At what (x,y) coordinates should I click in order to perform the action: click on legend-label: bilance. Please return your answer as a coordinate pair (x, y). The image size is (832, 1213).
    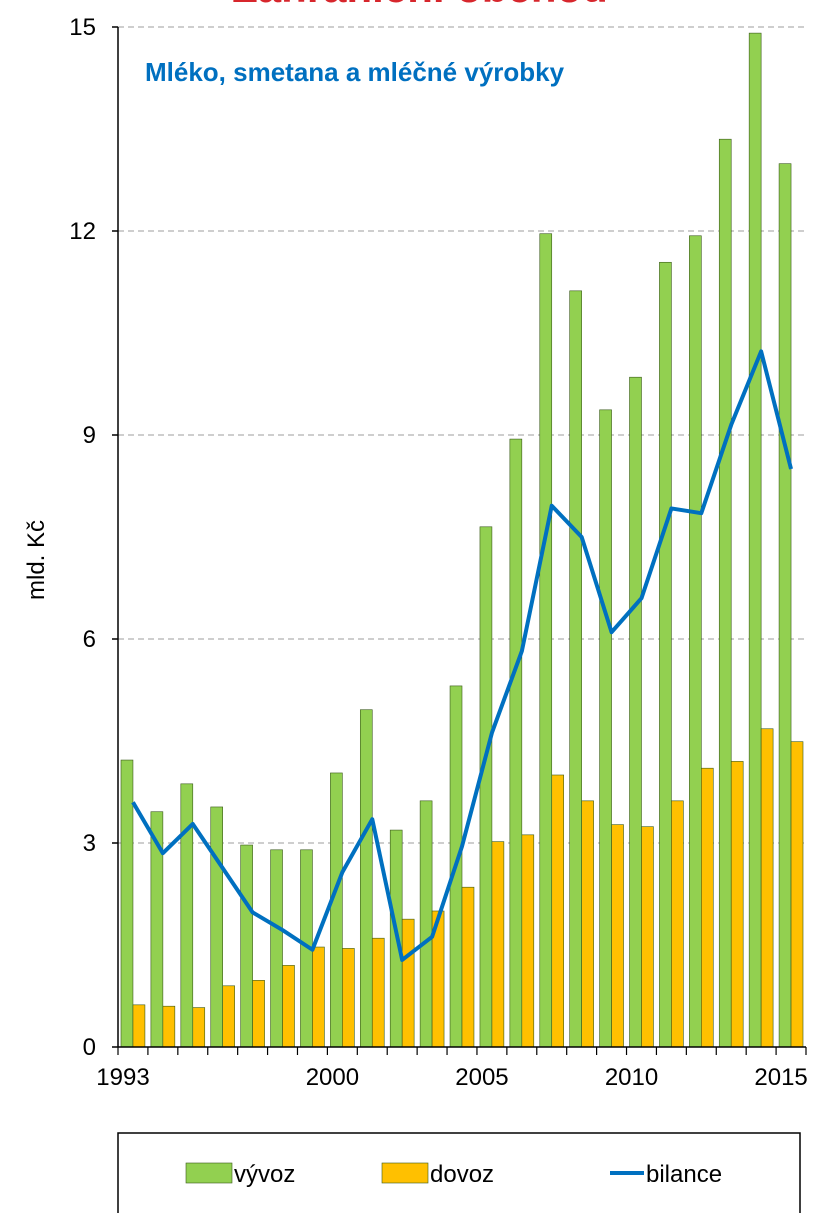
    Looking at the image, I should click on (684, 1174).